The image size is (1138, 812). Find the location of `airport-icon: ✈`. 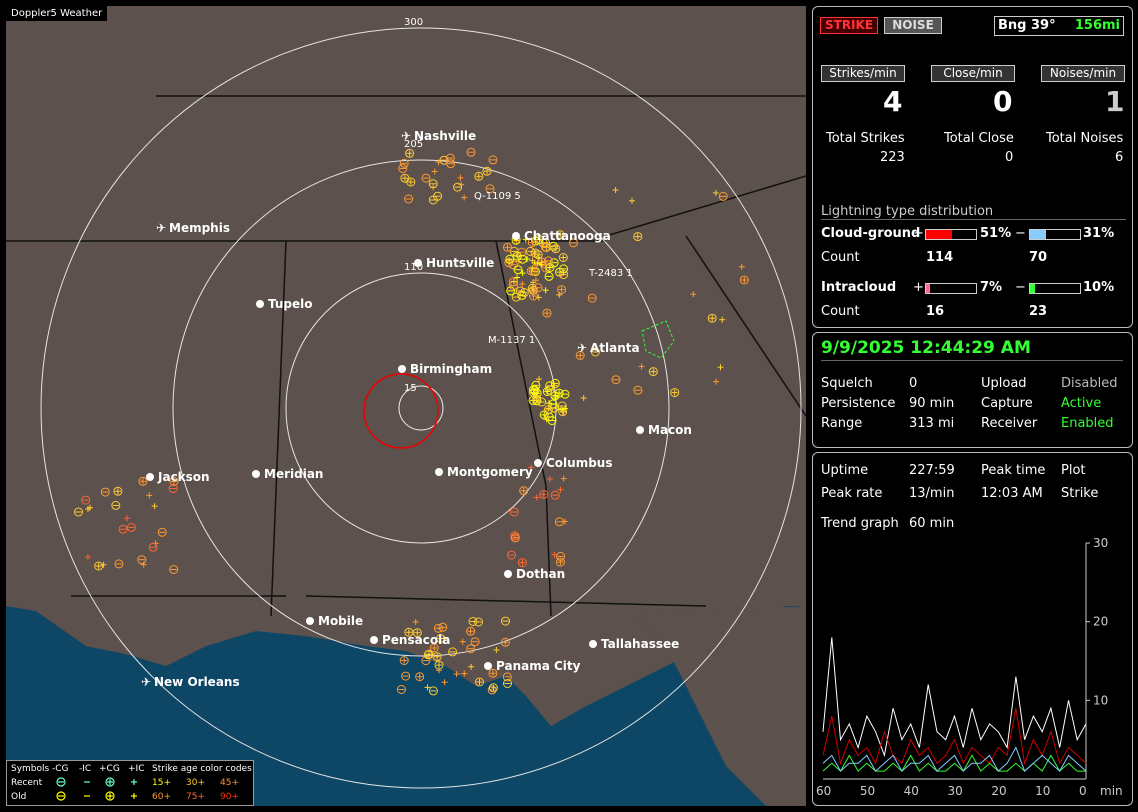

airport-icon: ✈ is located at coordinates (582, 348).